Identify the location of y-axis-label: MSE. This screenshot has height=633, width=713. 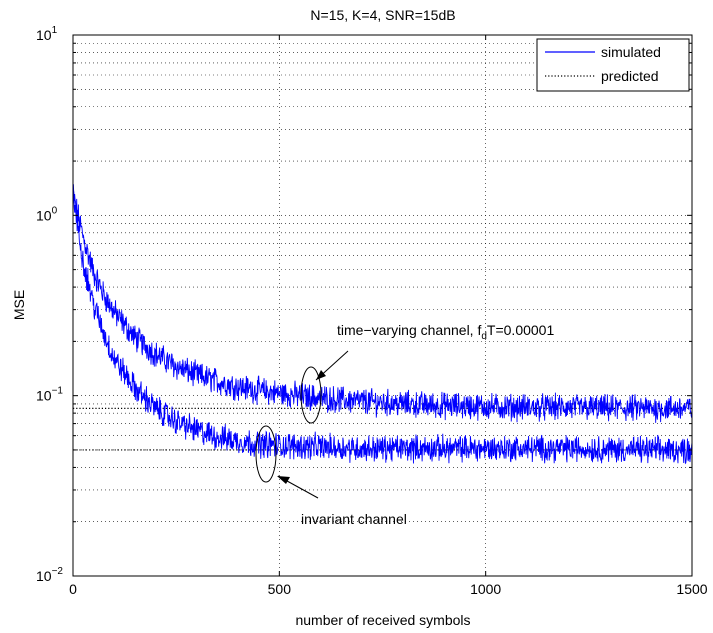
(19, 305).